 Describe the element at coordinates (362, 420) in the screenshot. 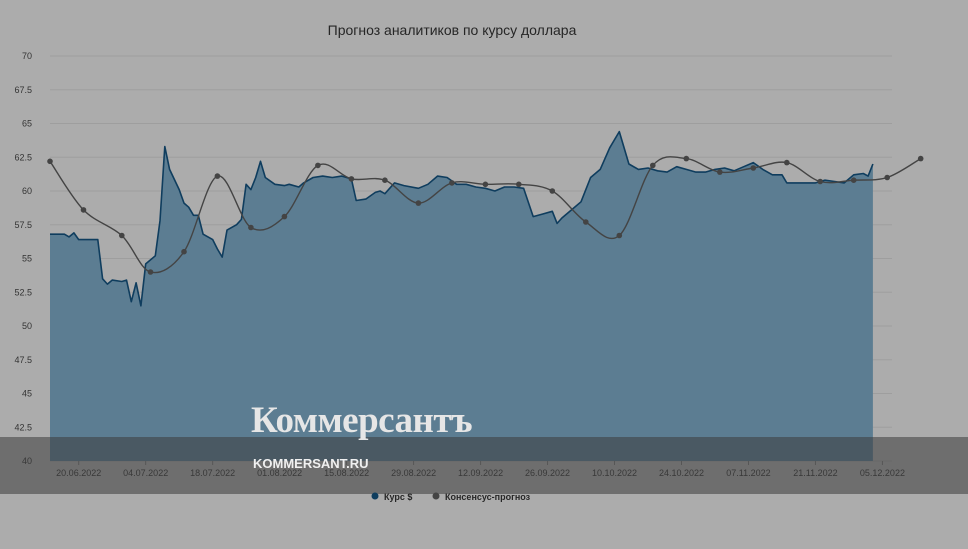

I see `brand-logo: Коммерсантъ` at that location.